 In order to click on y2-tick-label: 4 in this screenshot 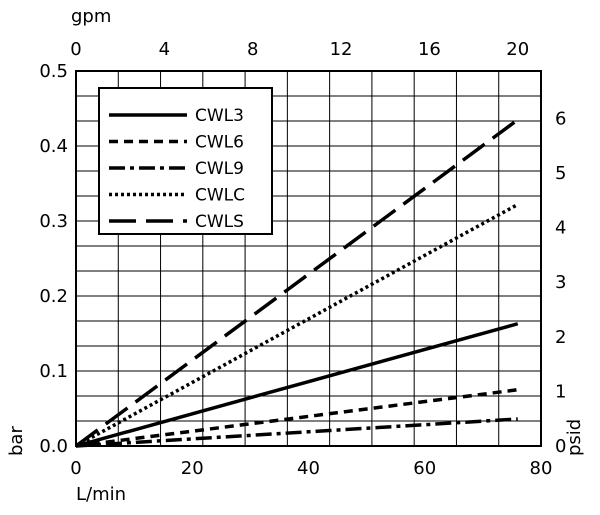, I will do `click(560, 228)`.